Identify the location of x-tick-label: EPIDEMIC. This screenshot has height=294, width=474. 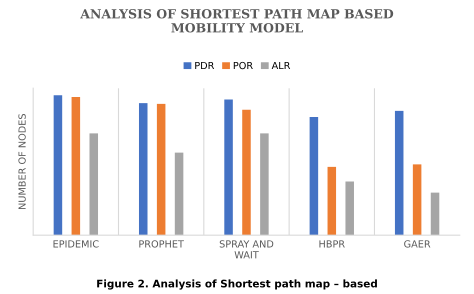
(76, 244).